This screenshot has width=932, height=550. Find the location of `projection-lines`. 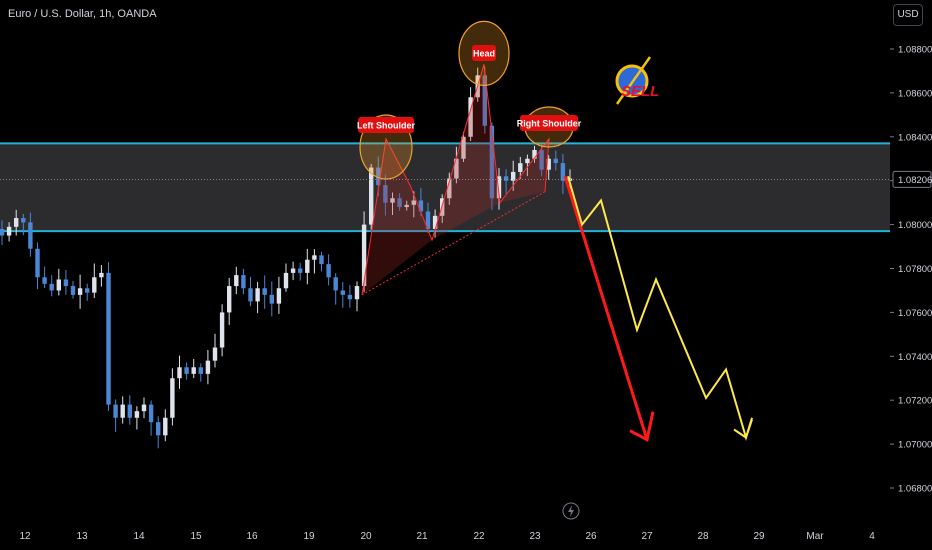

projection-lines is located at coordinates (658, 308).